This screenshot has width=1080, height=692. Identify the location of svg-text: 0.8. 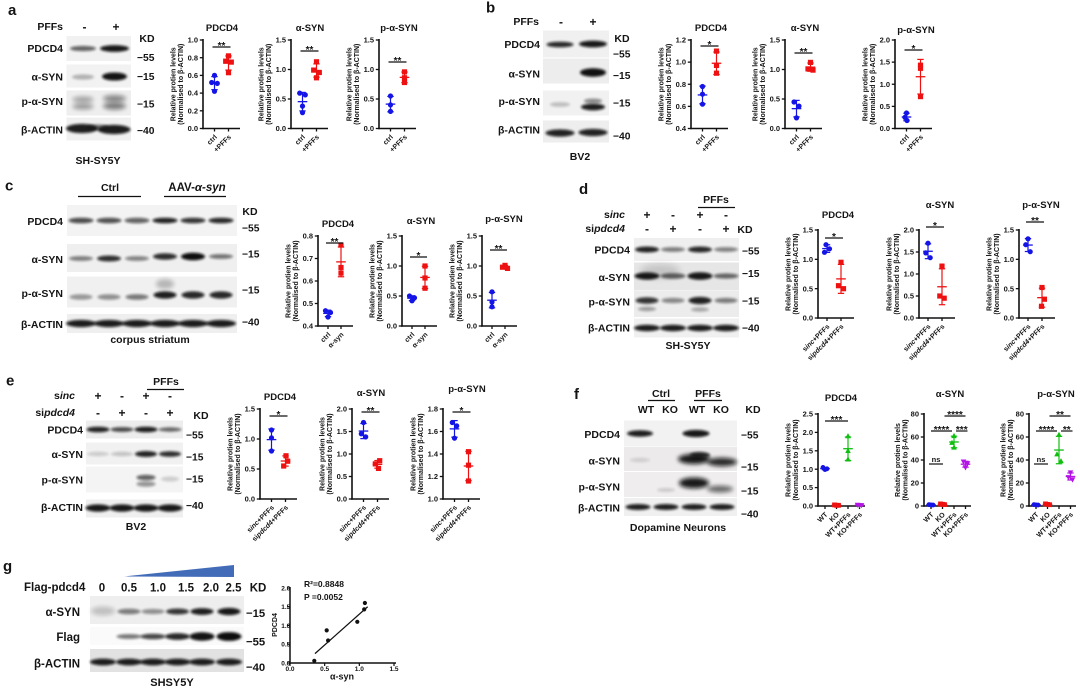
(193, 57).